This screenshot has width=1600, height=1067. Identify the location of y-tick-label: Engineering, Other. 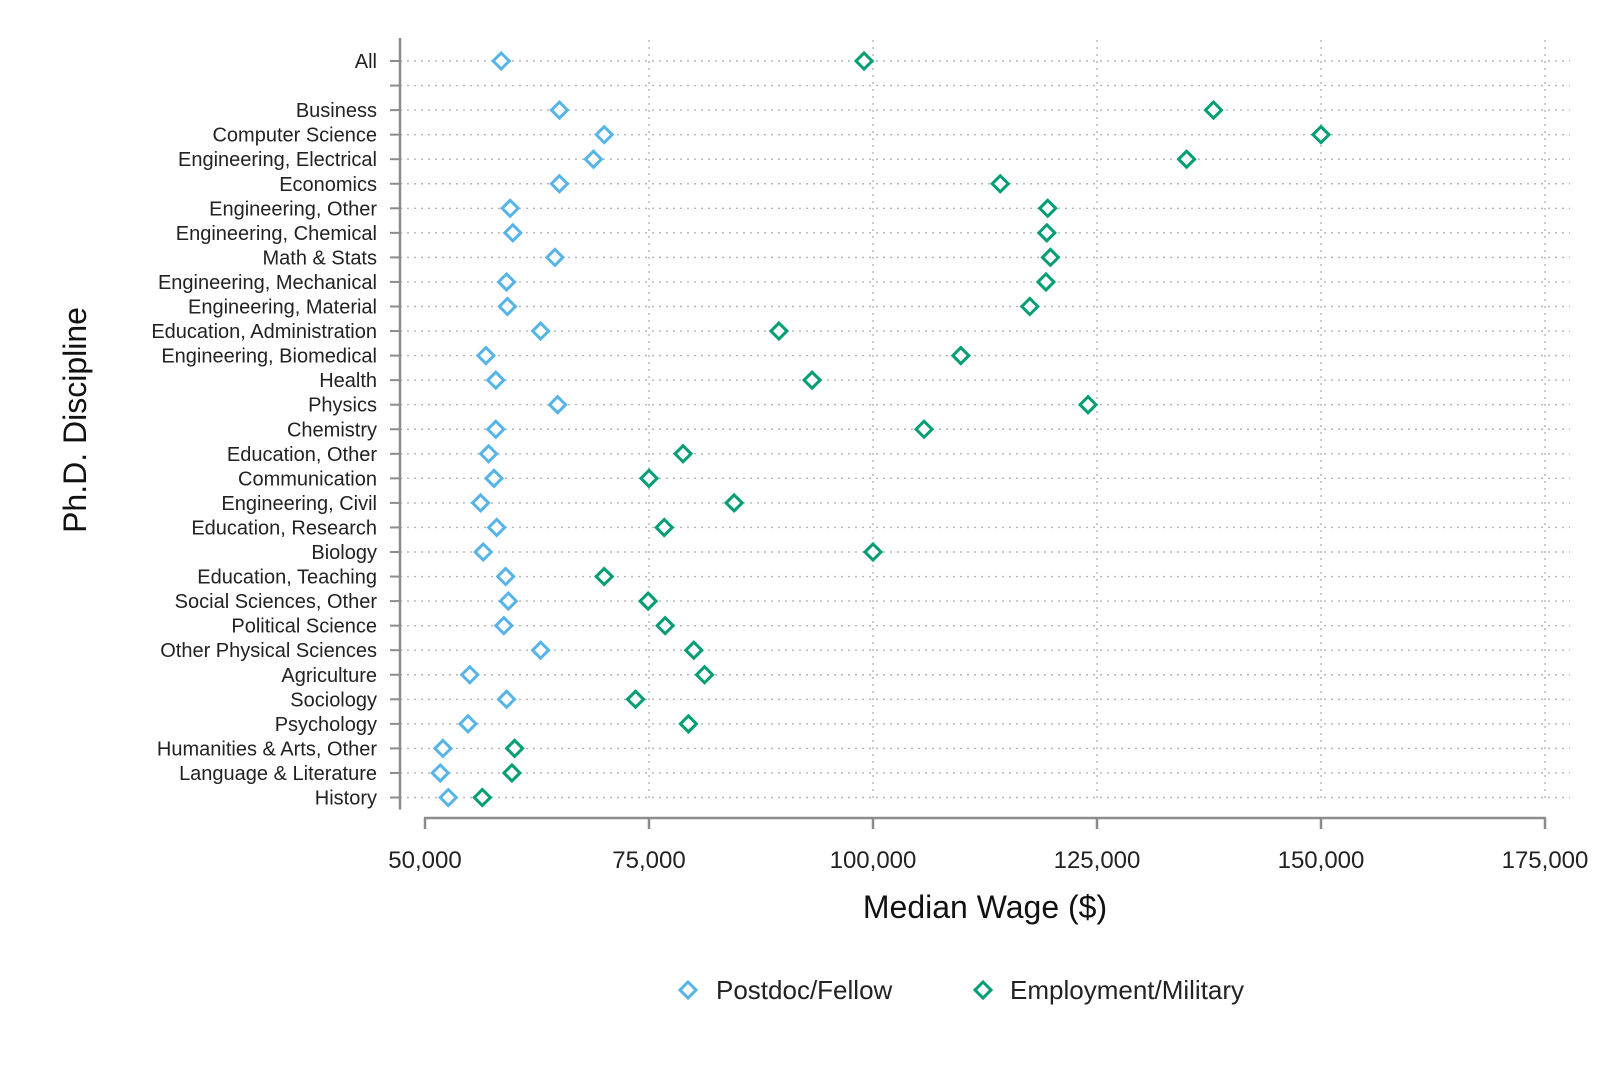
(293, 209).